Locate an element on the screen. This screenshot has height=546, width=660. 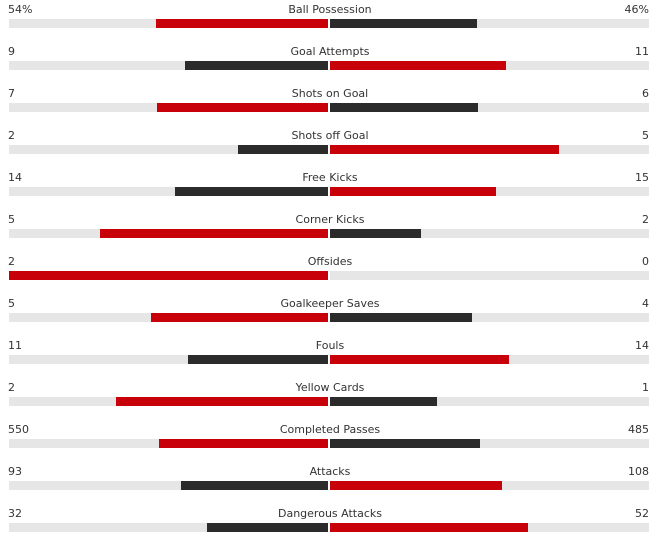
stat-label: Shots on Goal is located at coordinates (330, 93).